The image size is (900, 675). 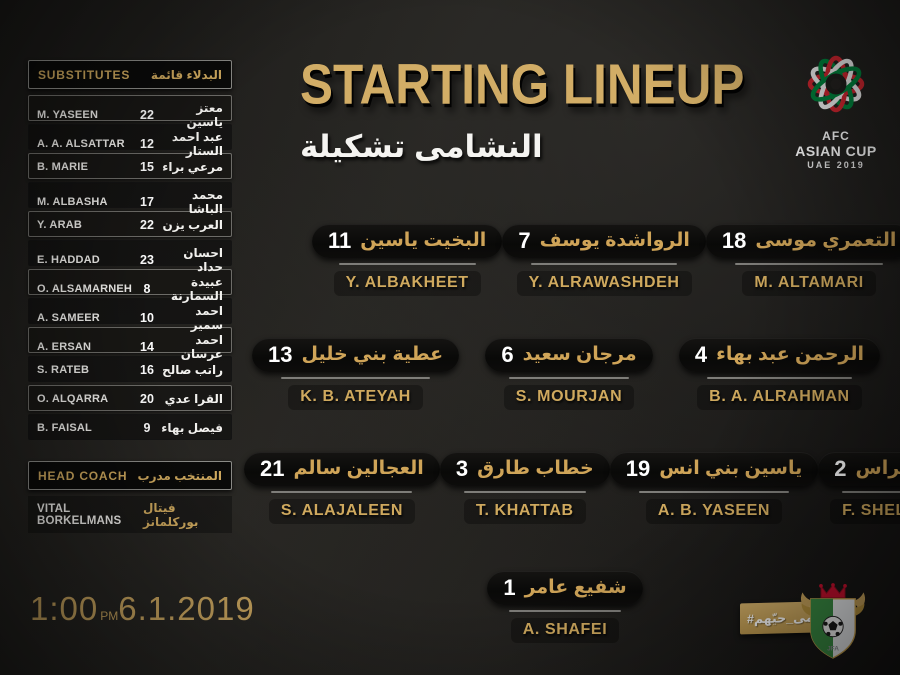 What do you see at coordinates (201, 347) in the screenshot?
I see `substitute-name-ar: احمد‎ ‎عرسان` at bounding box center [201, 347].